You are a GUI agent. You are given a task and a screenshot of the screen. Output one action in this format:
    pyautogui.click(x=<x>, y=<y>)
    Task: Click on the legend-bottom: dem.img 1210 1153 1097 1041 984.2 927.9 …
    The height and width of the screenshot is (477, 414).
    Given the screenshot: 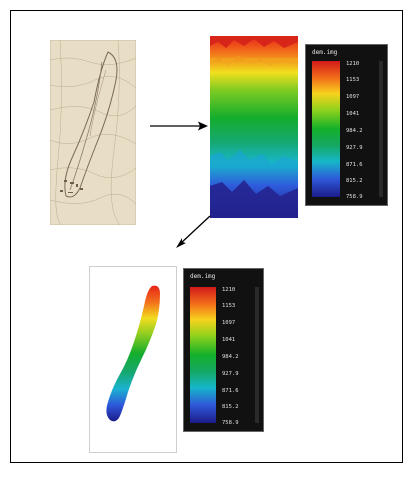 What is the action you would take?
    pyautogui.click(x=223, y=350)
    